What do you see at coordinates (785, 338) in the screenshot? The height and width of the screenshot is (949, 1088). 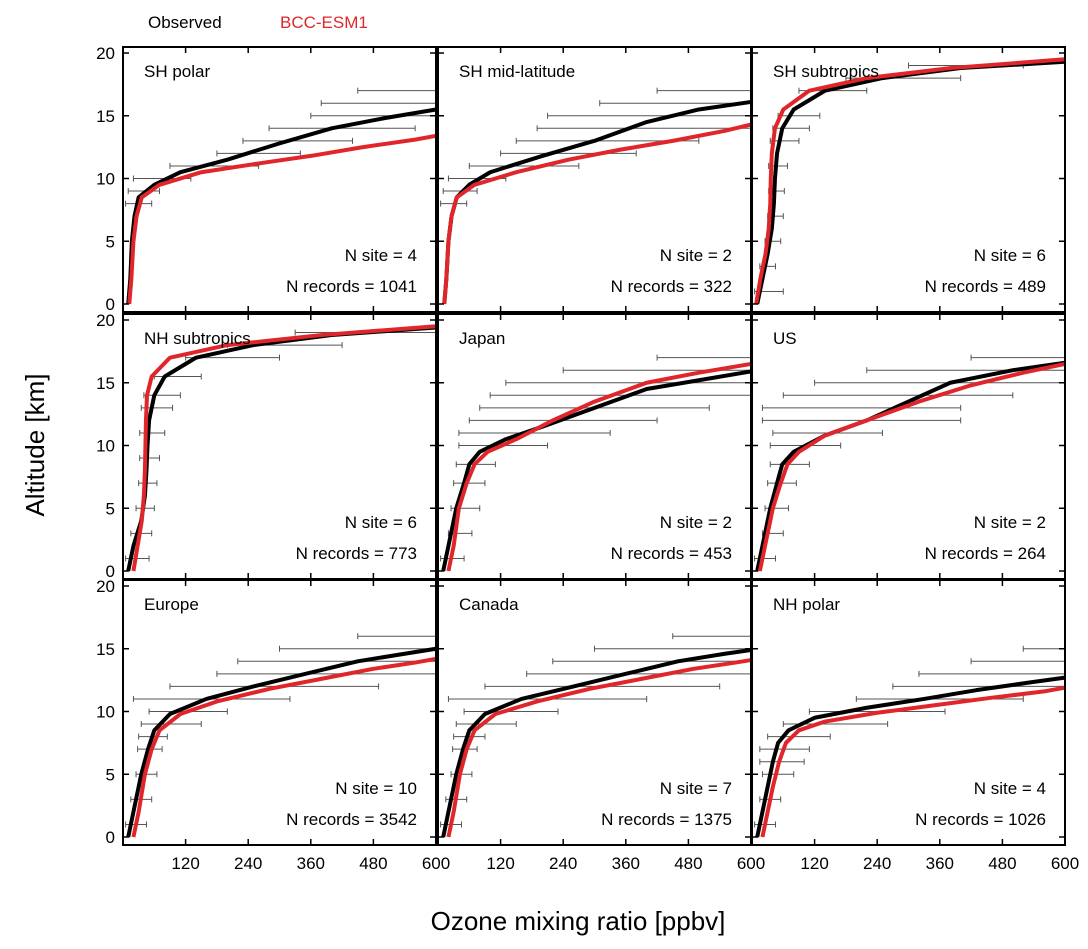 I see `panel-title: US` at bounding box center [785, 338].